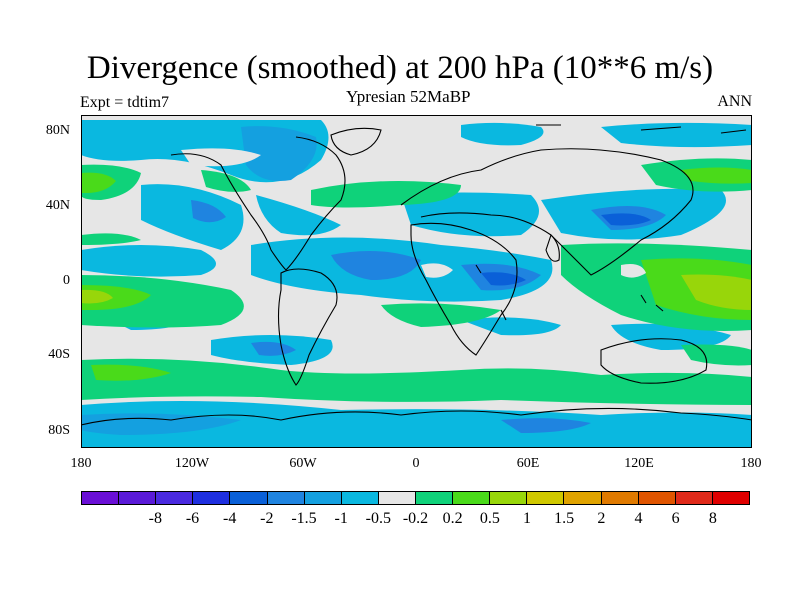 This screenshot has width=800, height=600. What do you see at coordinates (452, 518) in the screenshot?
I see `colorbar-label: 0.2` at bounding box center [452, 518].